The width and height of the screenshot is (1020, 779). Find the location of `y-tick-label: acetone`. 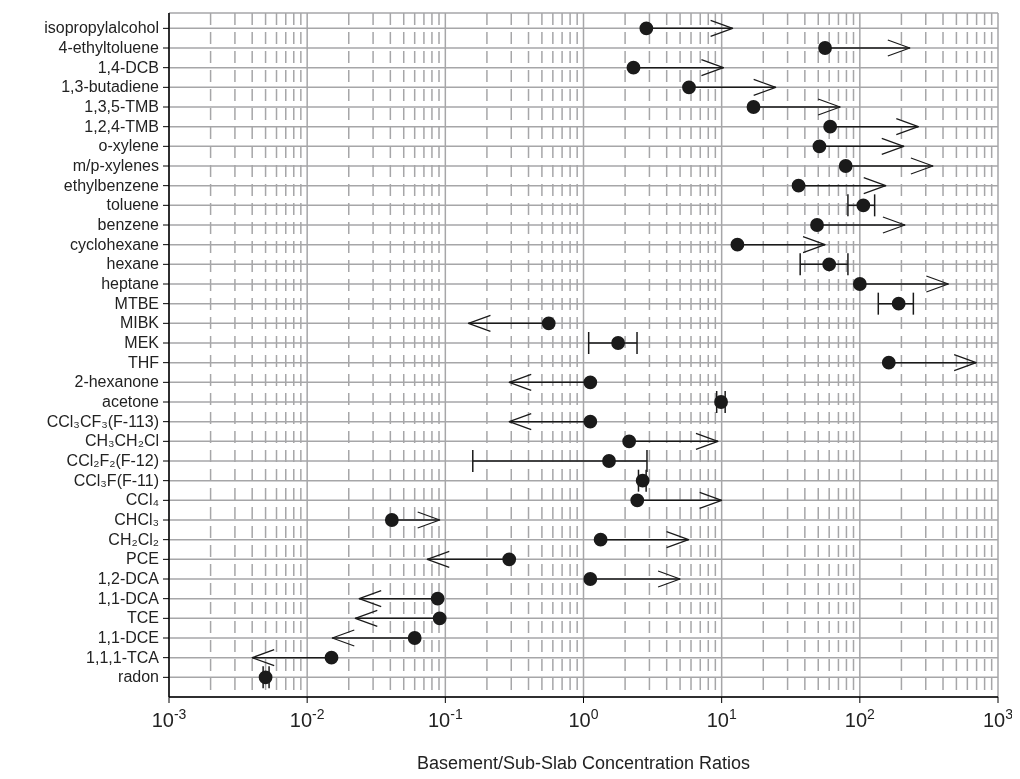

y-tick-label: acetone is located at coordinates (131, 401).